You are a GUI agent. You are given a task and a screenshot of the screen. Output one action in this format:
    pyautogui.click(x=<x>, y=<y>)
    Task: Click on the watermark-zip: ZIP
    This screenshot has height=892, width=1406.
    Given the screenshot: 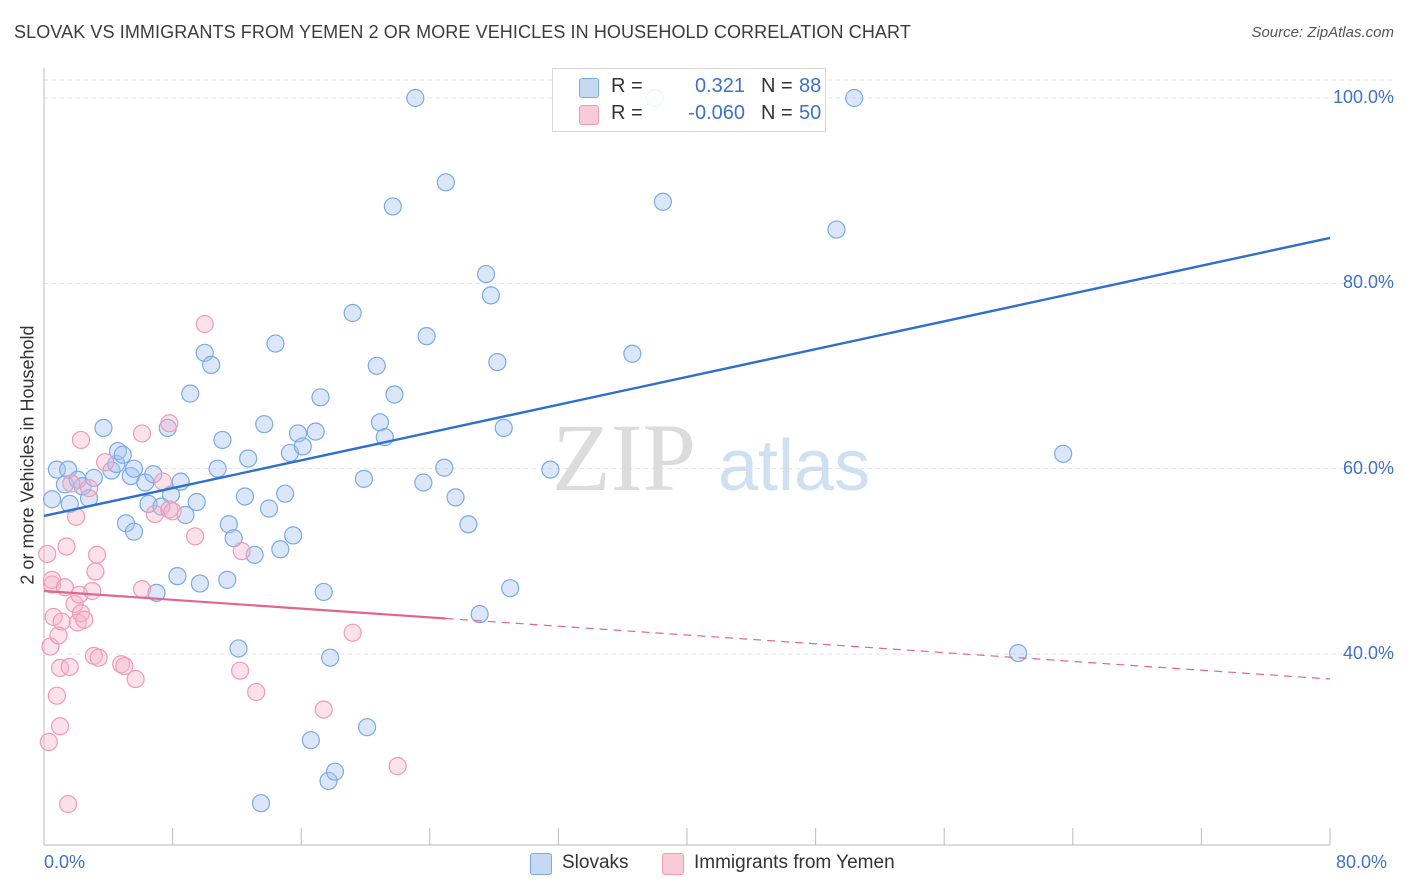 What is the action you would take?
    pyautogui.click(x=624, y=457)
    